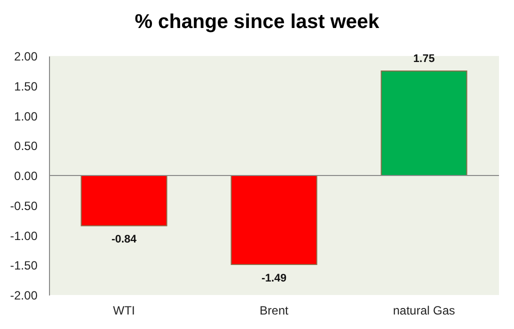  What do you see at coordinates (26, 116) in the screenshot?
I see `y-tick-label: 1.00` at bounding box center [26, 116].